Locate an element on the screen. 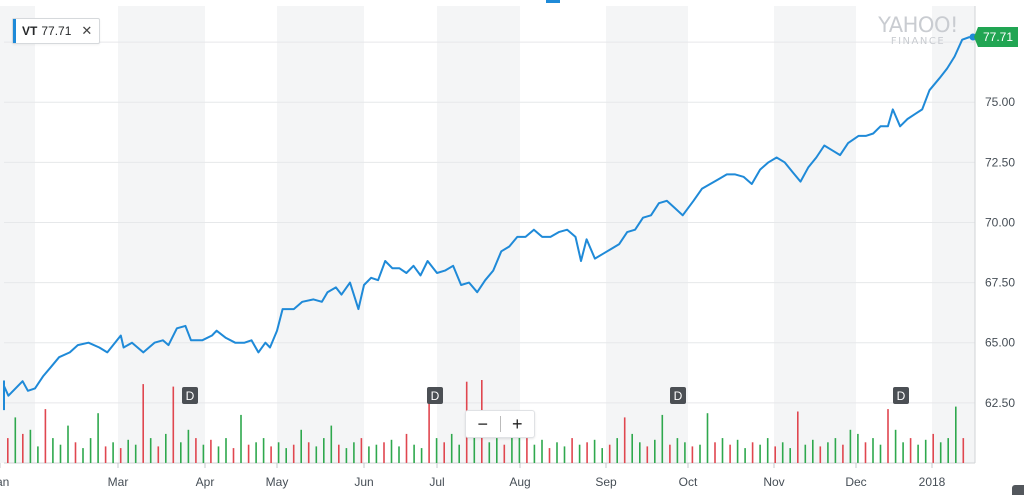 The height and width of the screenshot is (495, 1024). logo-line1: YAHOO! is located at coordinates (918, 25).